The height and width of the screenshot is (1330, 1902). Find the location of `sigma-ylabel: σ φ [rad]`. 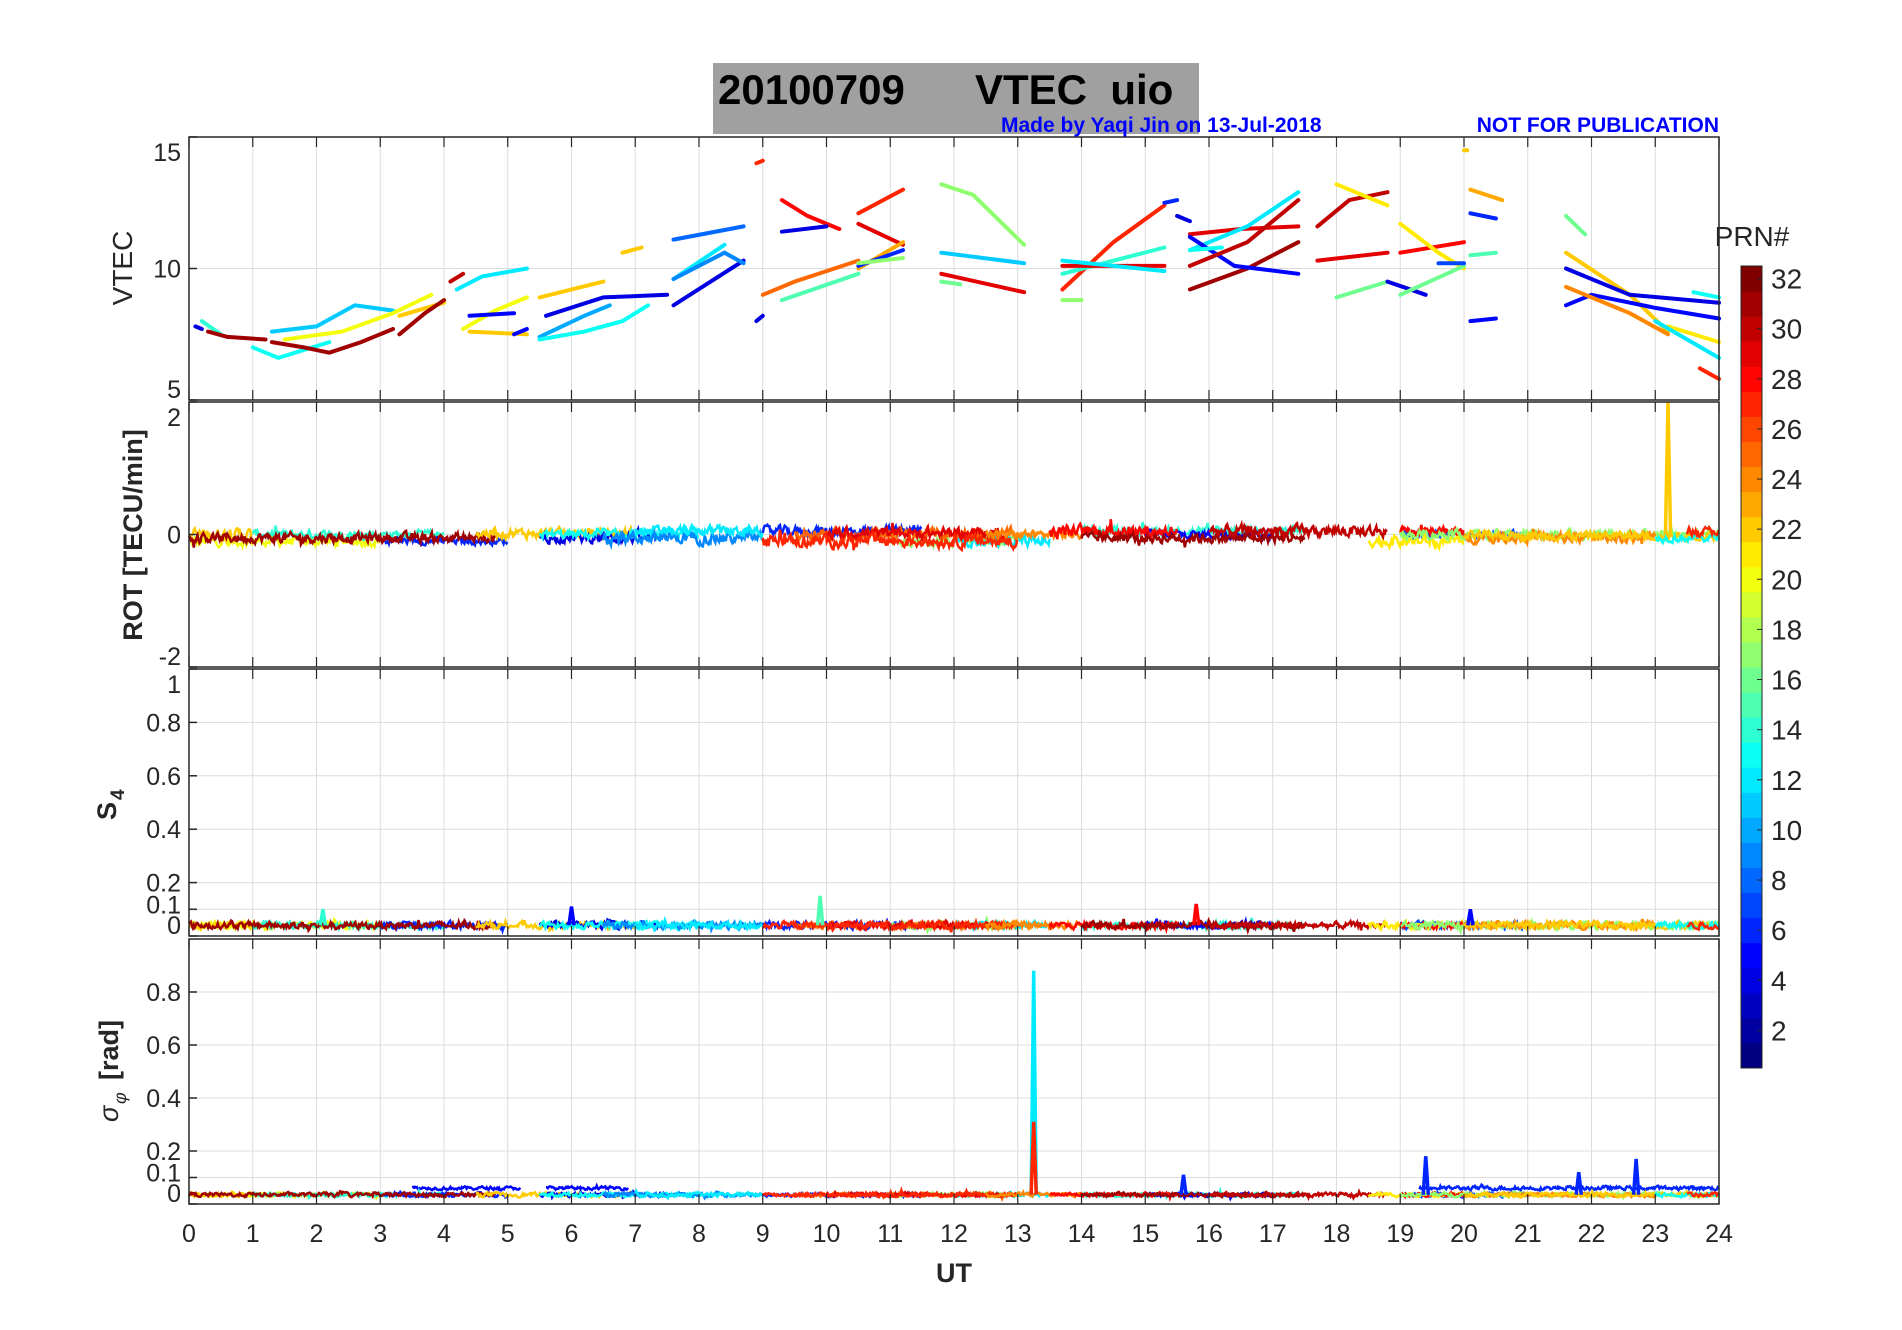

sigma-ylabel: σ φ [rad] is located at coordinates (112, 1071).